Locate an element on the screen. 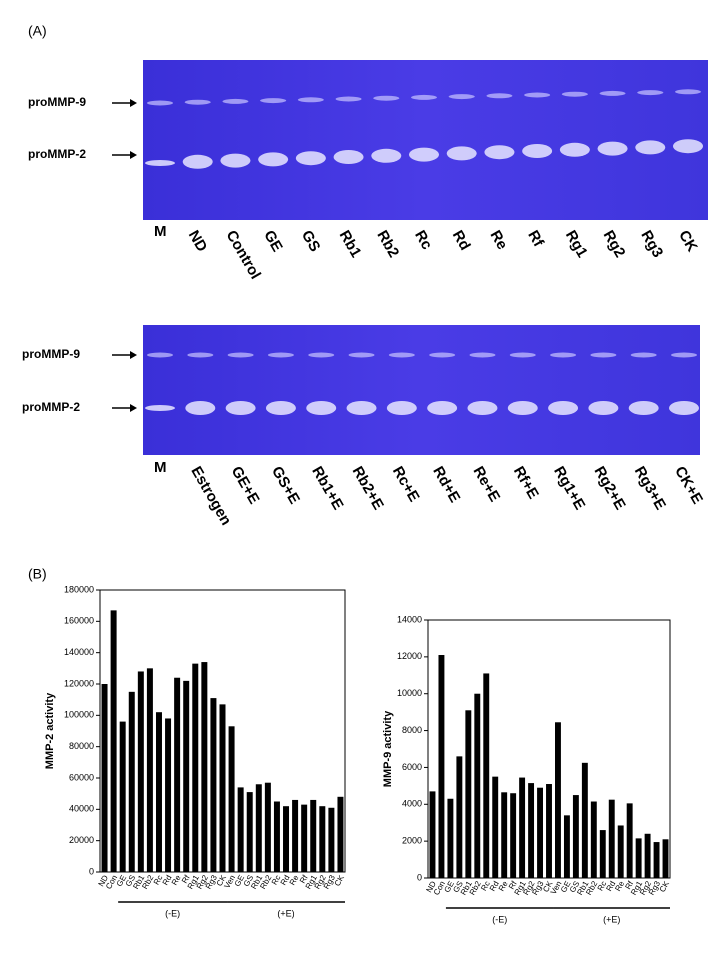 The image size is (720, 960). y-tick-label: 14000 is located at coordinates (409, 619).